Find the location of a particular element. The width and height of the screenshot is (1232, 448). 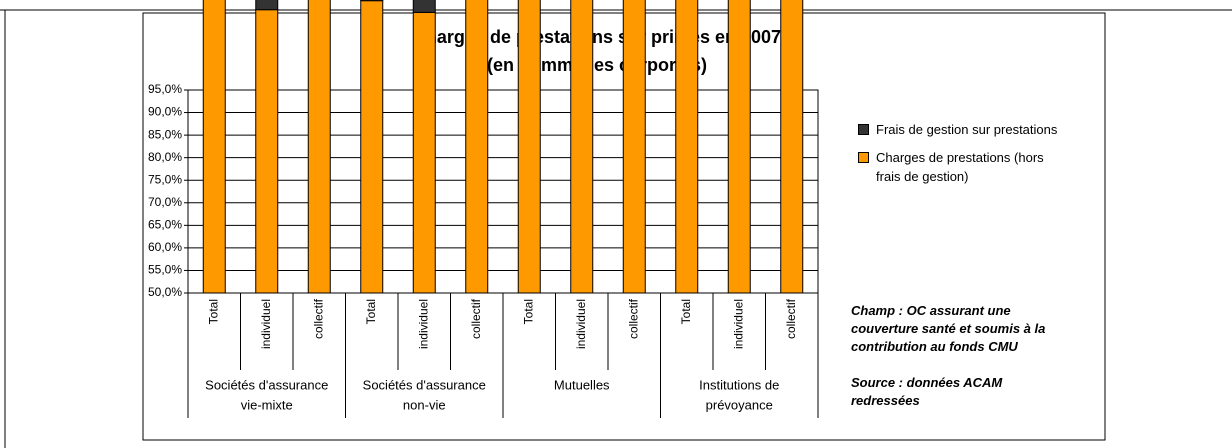

y-tick-label: 60,0% is located at coordinates (165, 247).